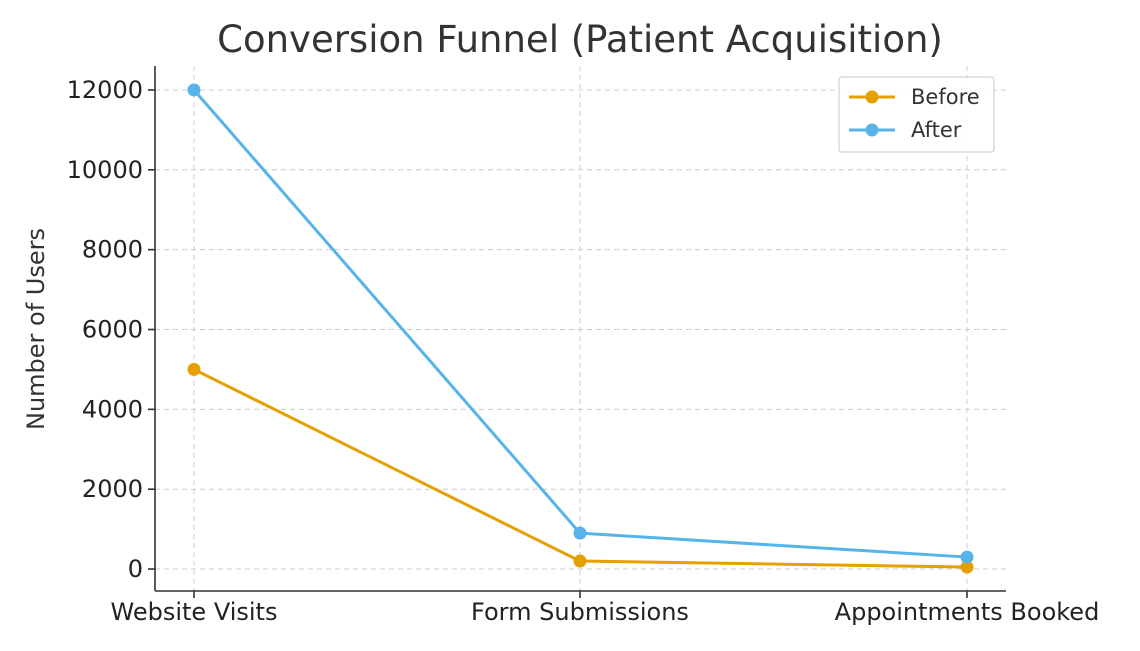 The height and width of the screenshot is (651, 1140). Describe the element at coordinates (105, 90) in the screenshot. I see `y-tick-label: 12000` at that location.